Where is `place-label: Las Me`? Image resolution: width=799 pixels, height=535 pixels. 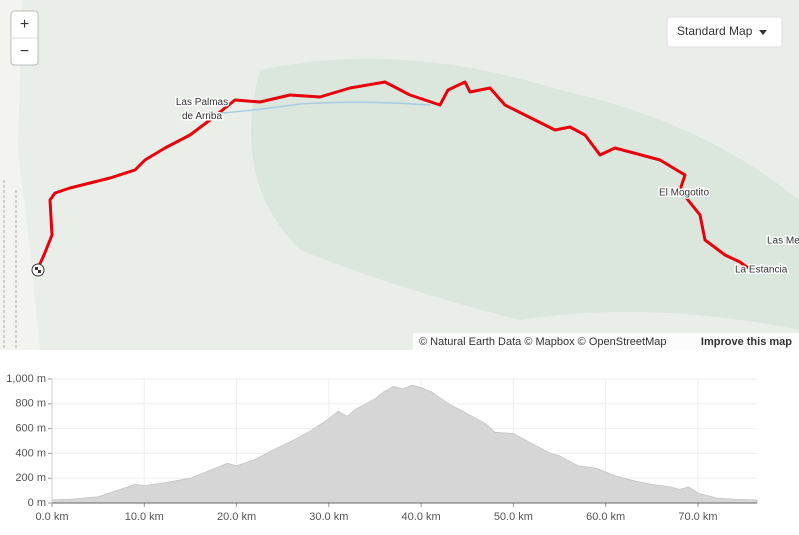 place-label: Las Me is located at coordinates (783, 241).